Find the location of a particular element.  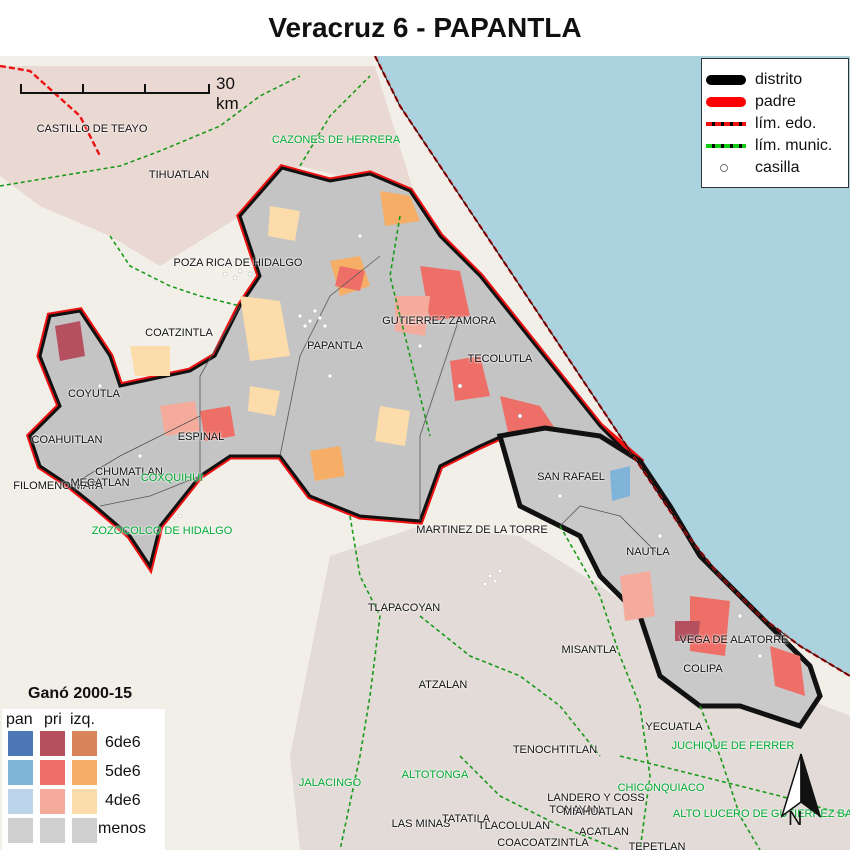

place-label: COACOATZINTLA is located at coordinates (543, 843).